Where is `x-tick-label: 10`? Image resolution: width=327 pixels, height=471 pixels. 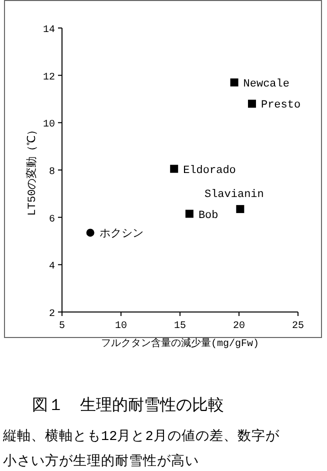 x-tick-label: 10 is located at coordinates (121, 326).